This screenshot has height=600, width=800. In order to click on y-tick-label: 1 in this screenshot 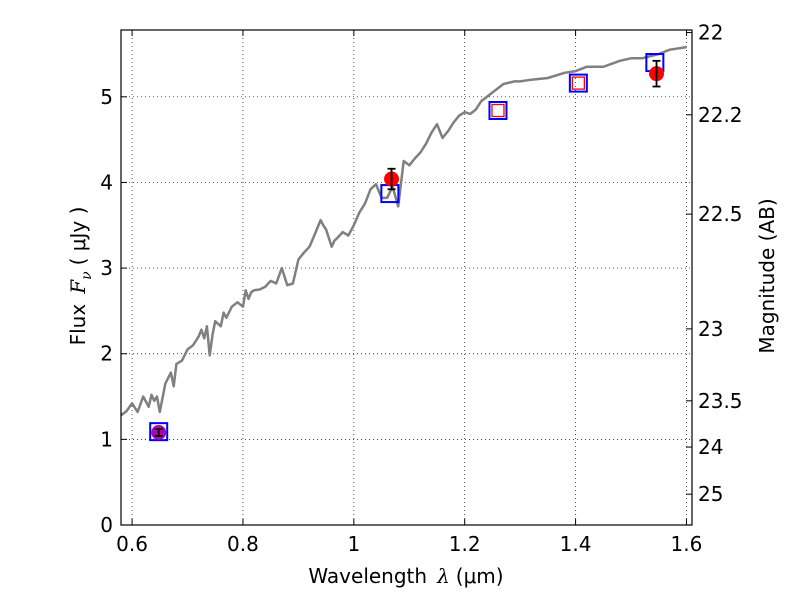, I will do `click(106, 439)`.